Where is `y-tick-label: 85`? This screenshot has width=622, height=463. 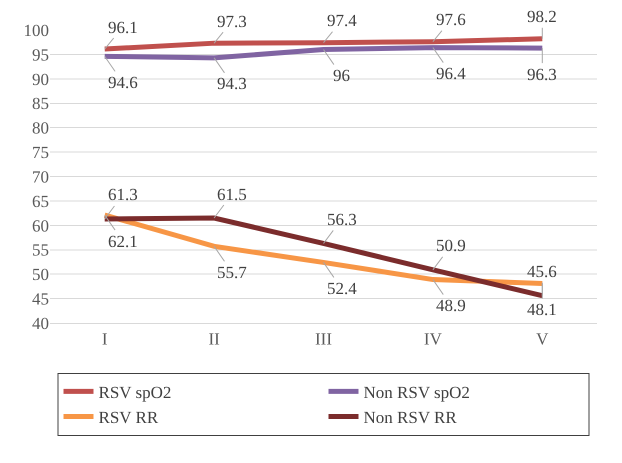
y-tick-label: 85 is located at coordinates (40, 104).